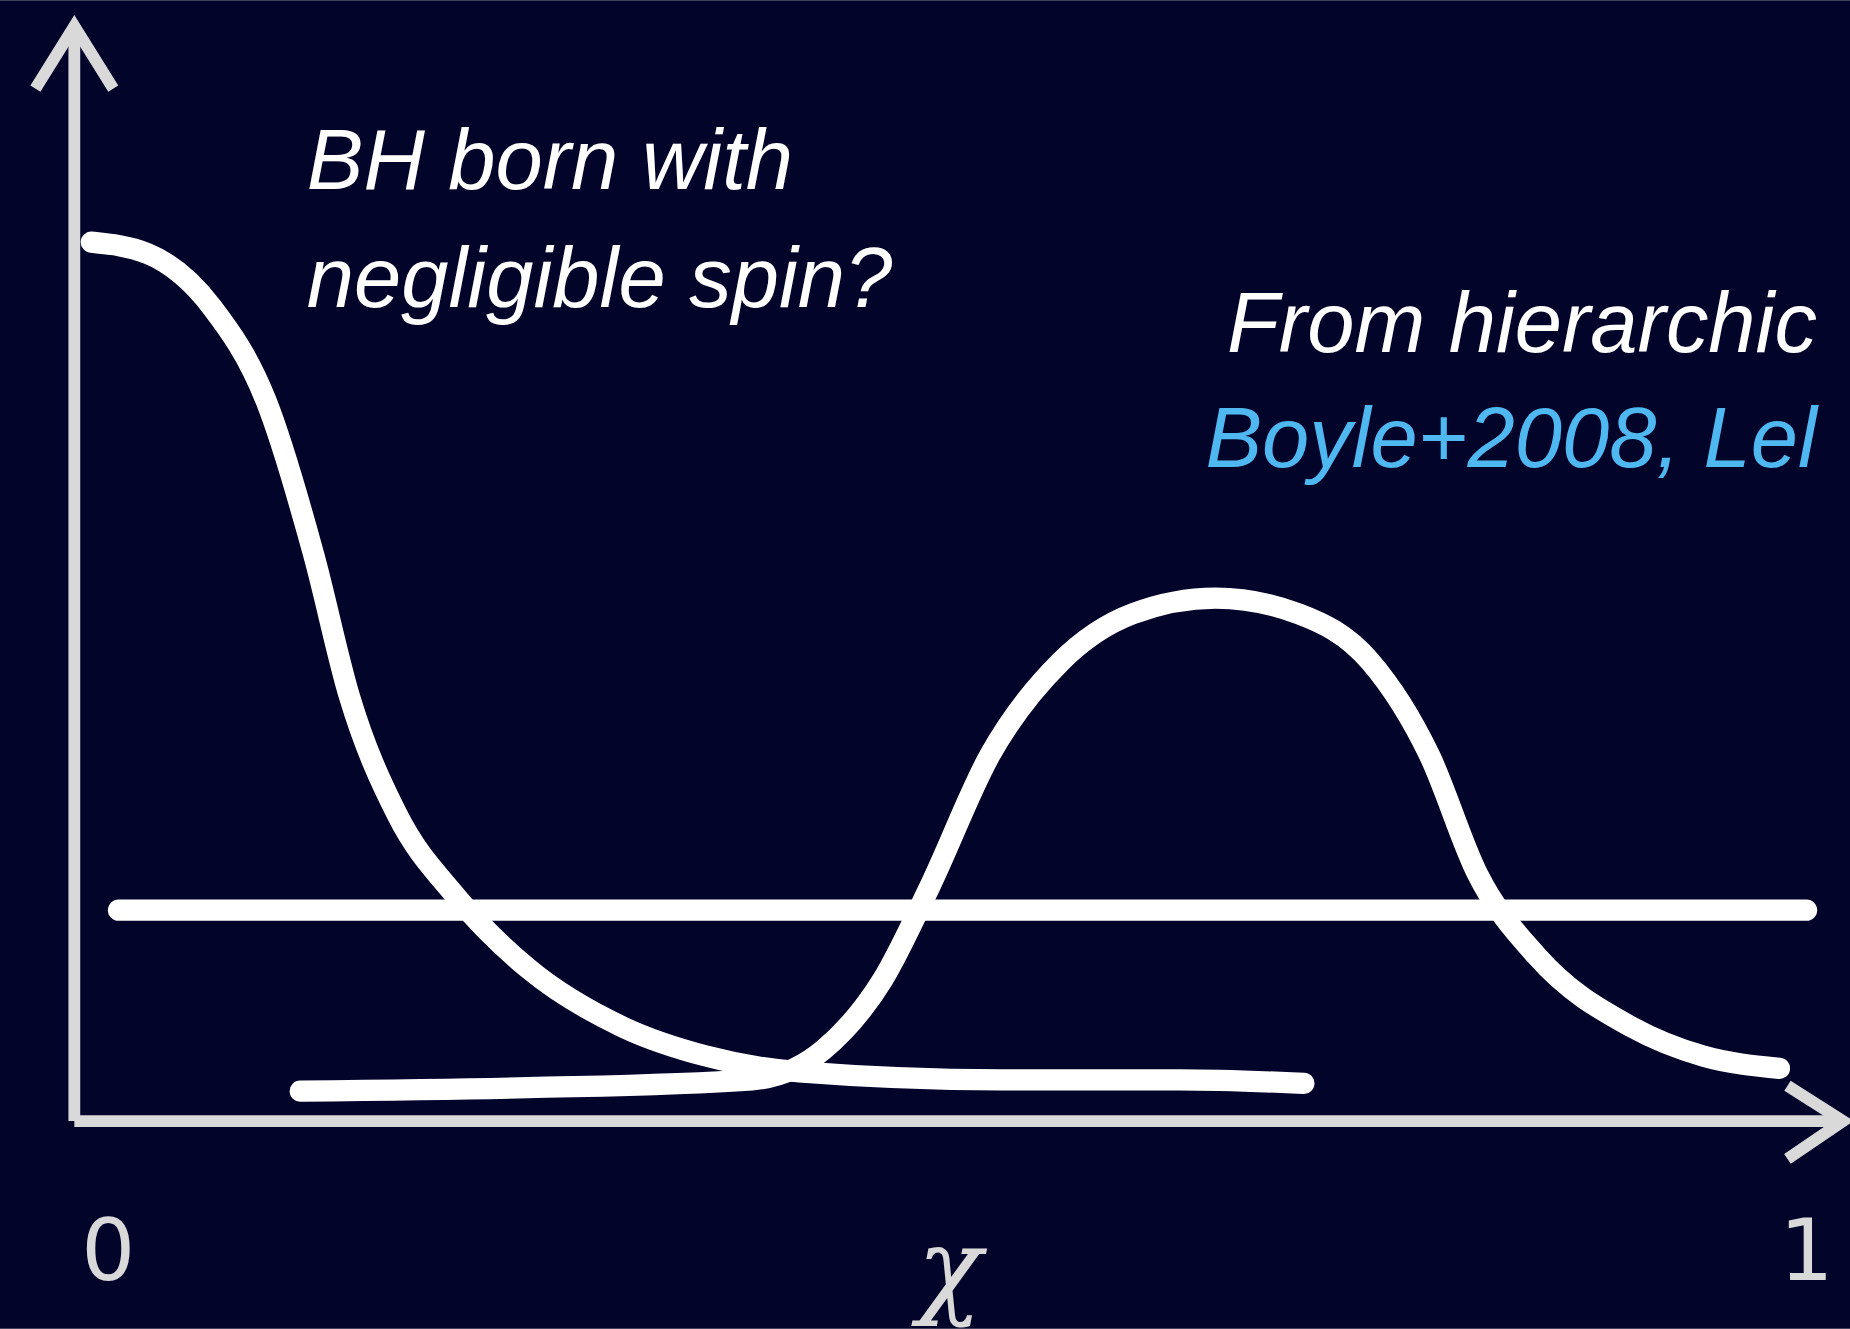  What do you see at coordinates (599, 219) in the screenshot?
I see `annotation: BH born with negligible spin?` at bounding box center [599, 219].